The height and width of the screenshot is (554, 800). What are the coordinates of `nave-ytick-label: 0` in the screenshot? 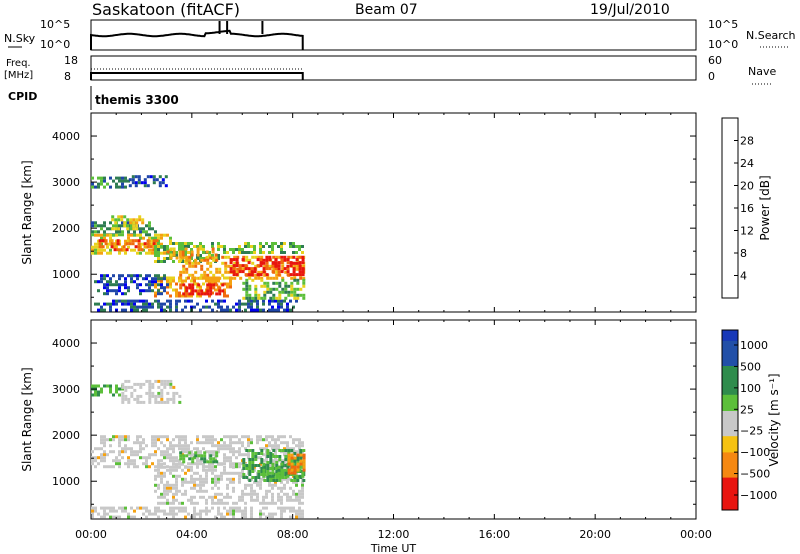 It's located at (711, 76).